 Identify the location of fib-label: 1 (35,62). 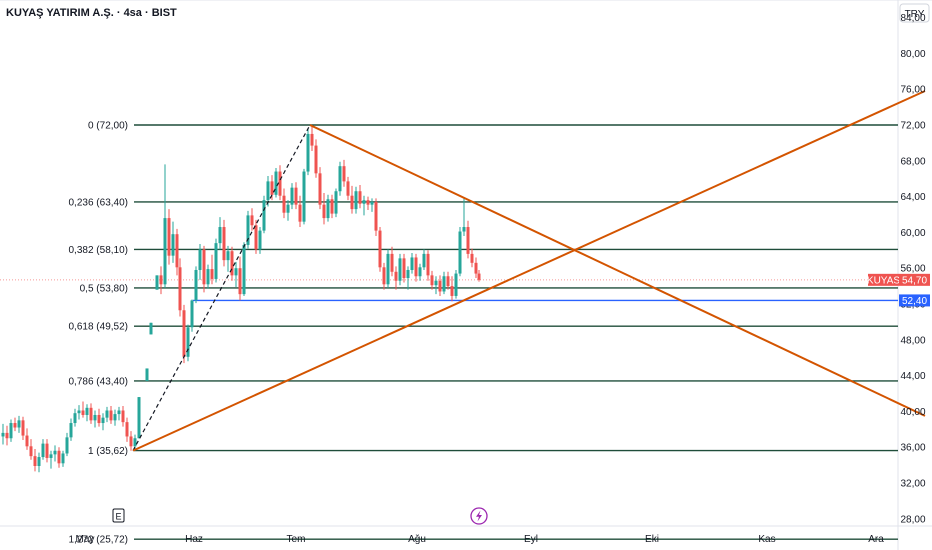
(108, 451).